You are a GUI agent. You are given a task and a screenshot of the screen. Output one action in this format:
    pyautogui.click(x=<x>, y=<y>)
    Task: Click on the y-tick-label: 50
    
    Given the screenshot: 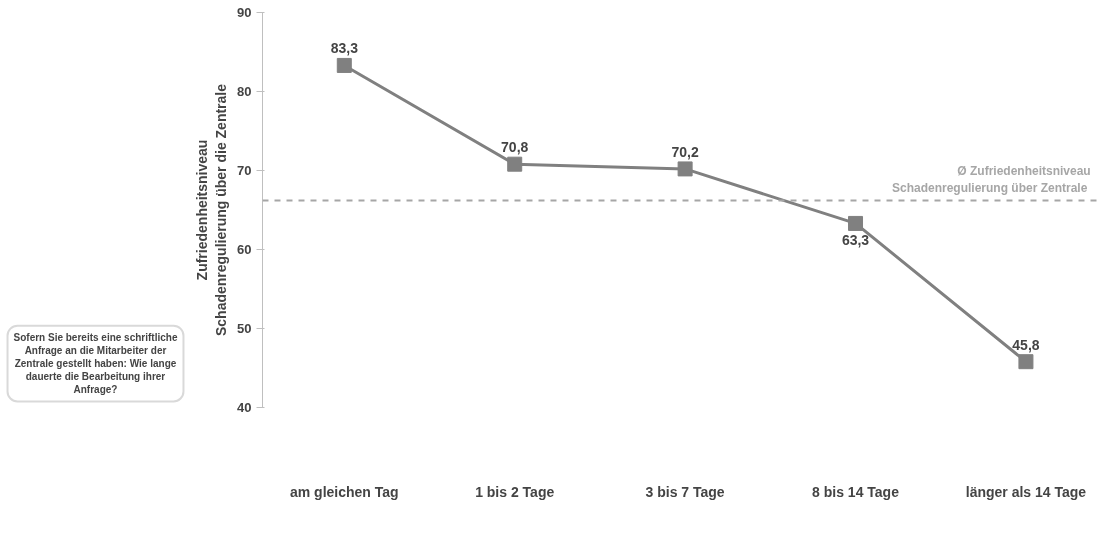 What is the action you would take?
    pyautogui.click(x=244, y=328)
    